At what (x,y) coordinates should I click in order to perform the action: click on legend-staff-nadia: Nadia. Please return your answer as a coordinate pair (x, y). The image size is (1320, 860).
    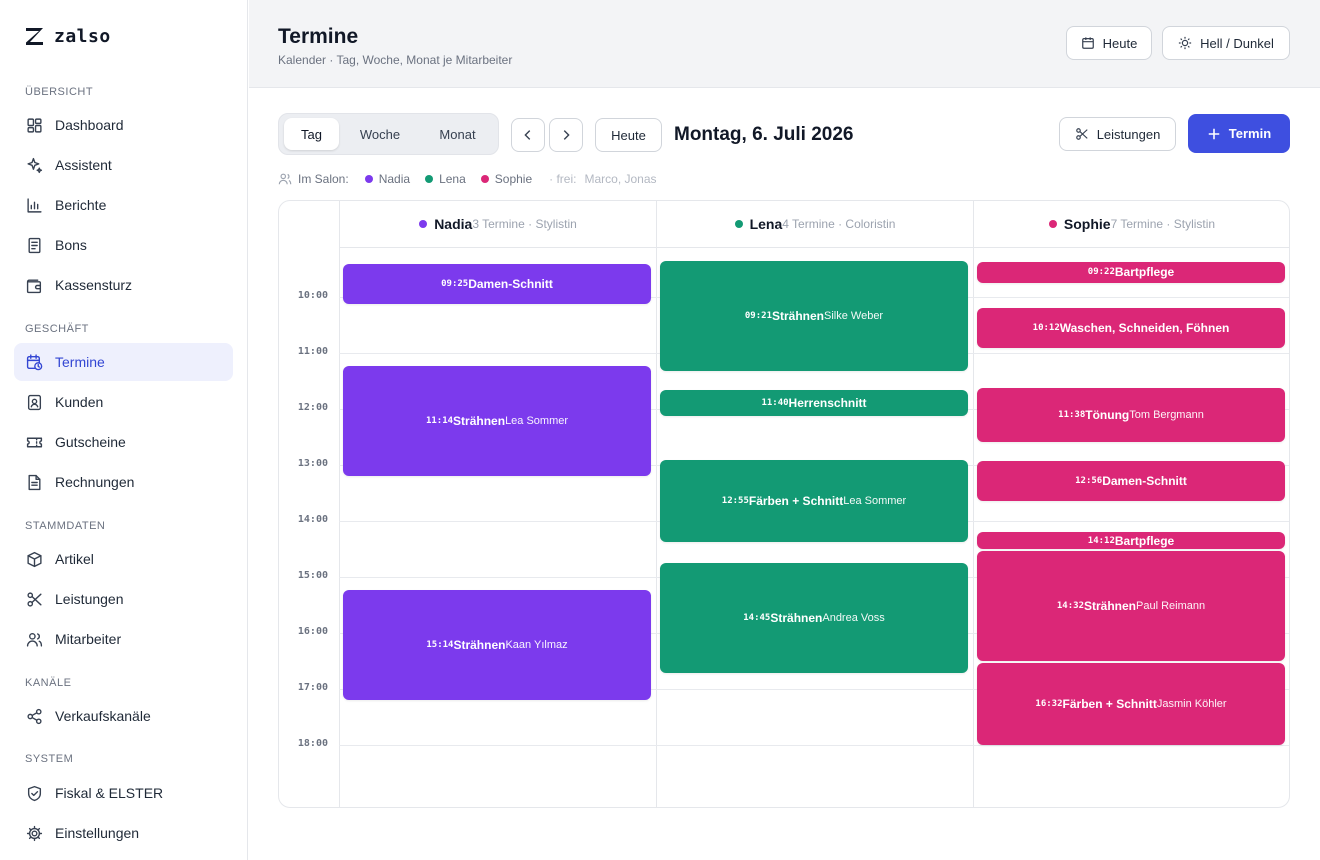
    Looking at the image, I should click on (387, 179).